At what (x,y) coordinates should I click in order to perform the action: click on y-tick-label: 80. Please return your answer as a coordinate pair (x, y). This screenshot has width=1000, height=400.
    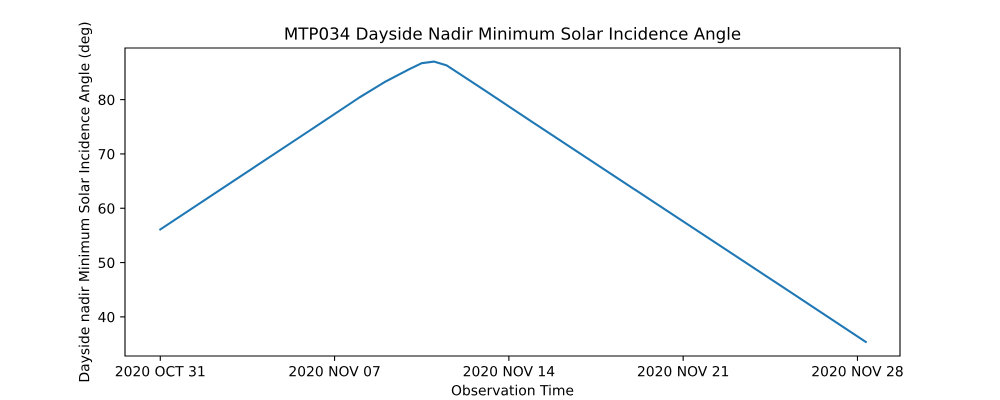
    Looking at the image, I should click on (106, 100).